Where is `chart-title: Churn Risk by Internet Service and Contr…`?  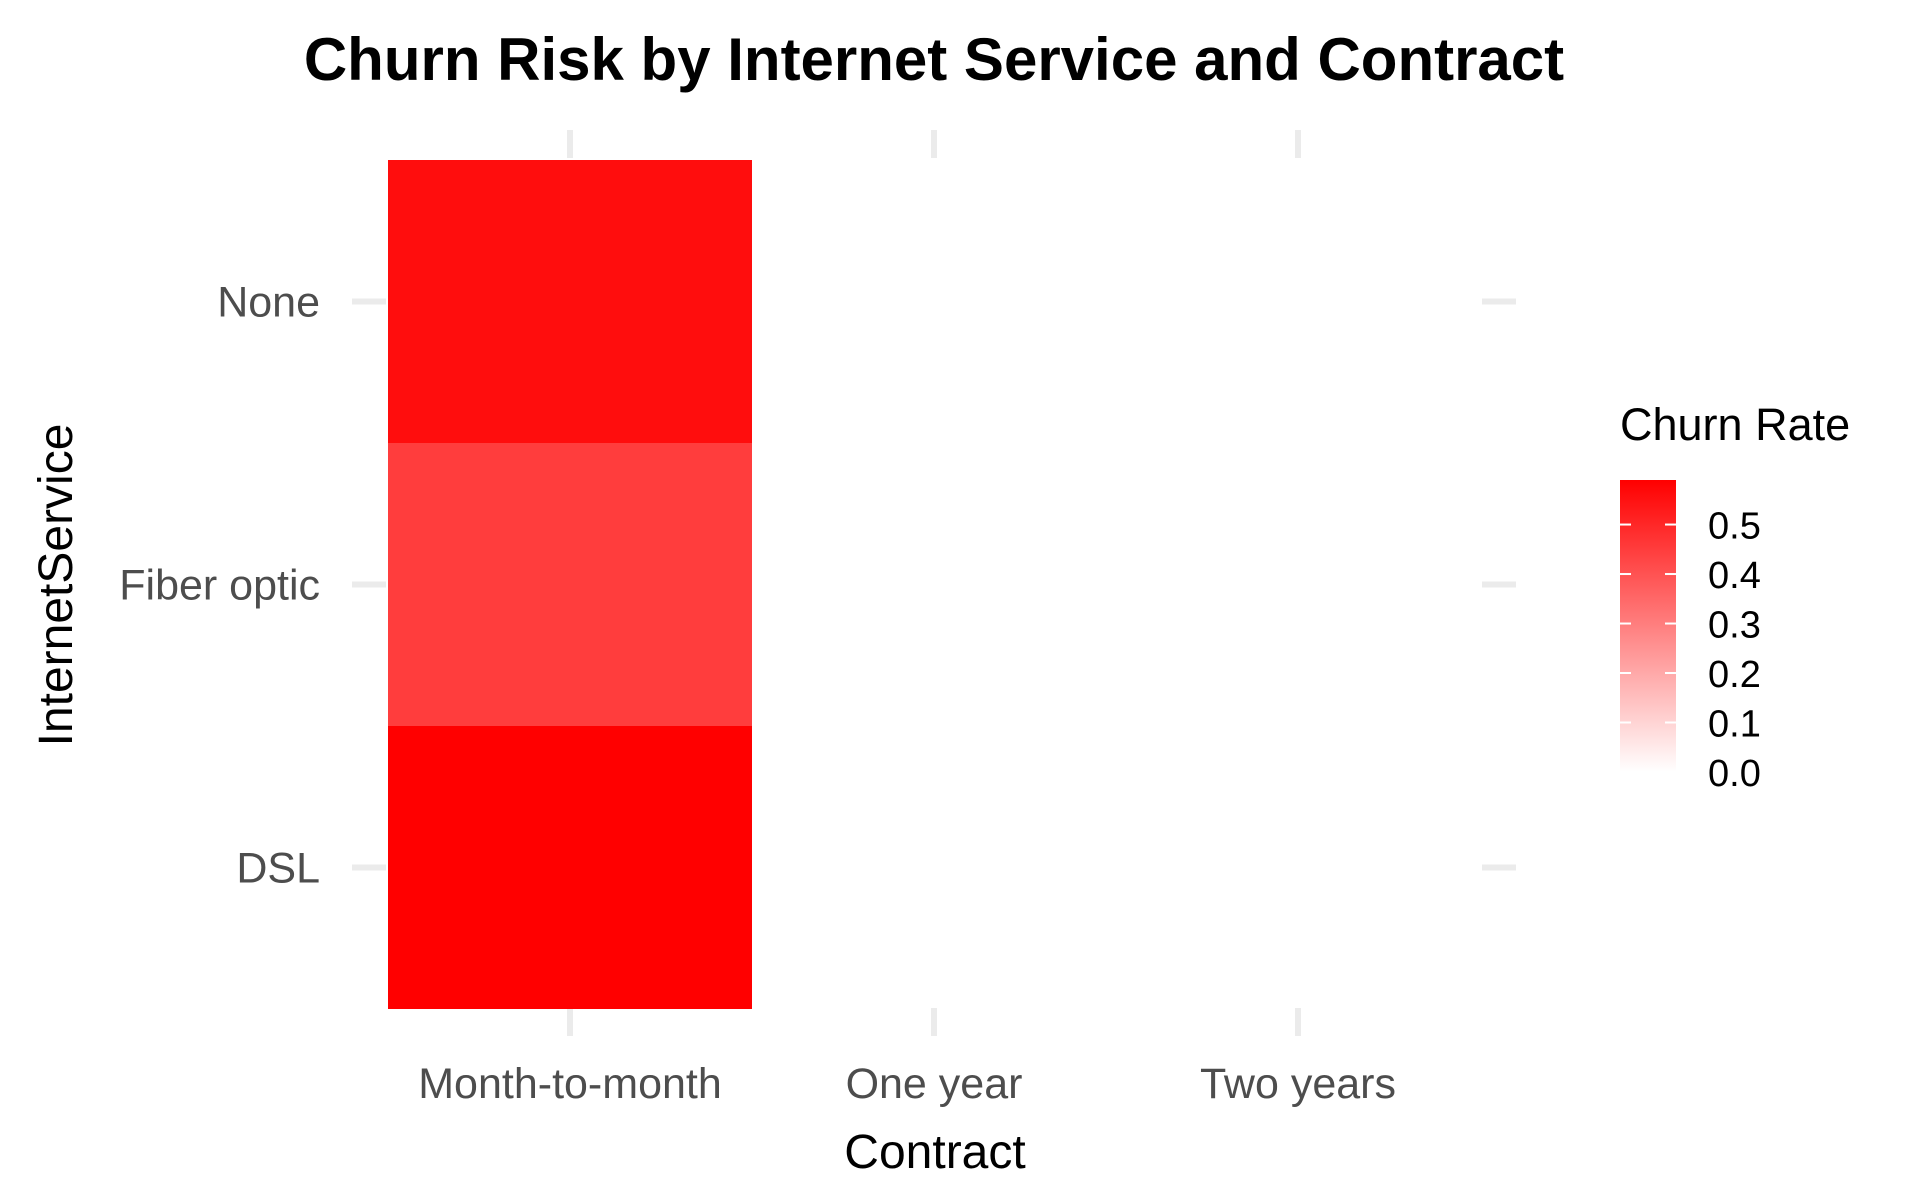 chart-title: Churn Risk by Internet Service and Contr… is located at coordinates (934, 59).